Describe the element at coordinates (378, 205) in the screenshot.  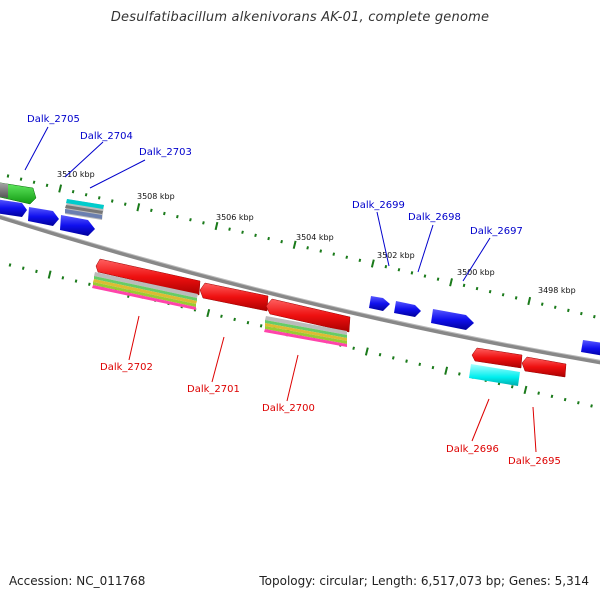
I see `label-dalk-2699: Dalk_2699` at that location.